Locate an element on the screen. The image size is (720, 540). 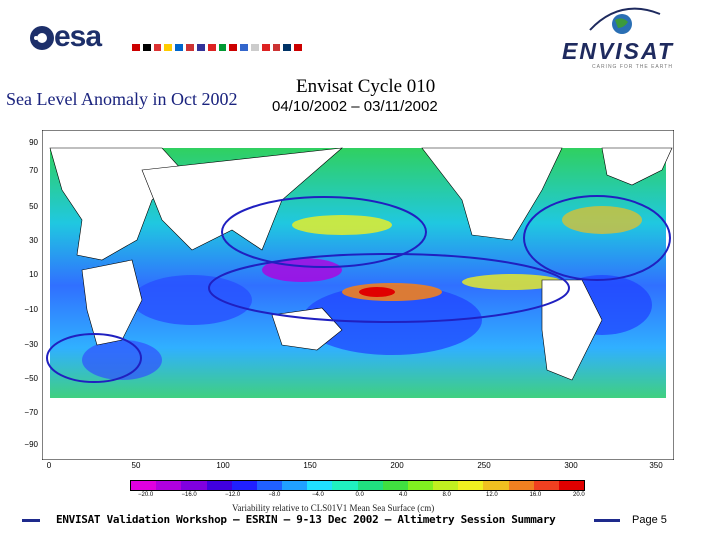
esa-logo-text: esa is located at coordinates (78, 36).